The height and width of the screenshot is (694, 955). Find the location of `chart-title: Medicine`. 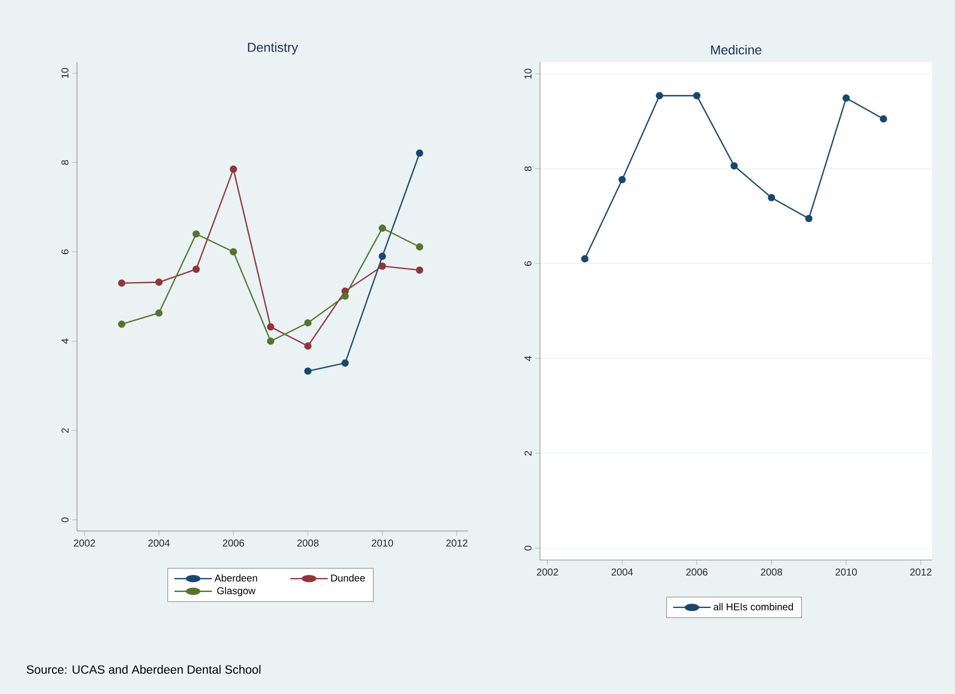

chart-title: Medicine is located at coordinates (736, 49).